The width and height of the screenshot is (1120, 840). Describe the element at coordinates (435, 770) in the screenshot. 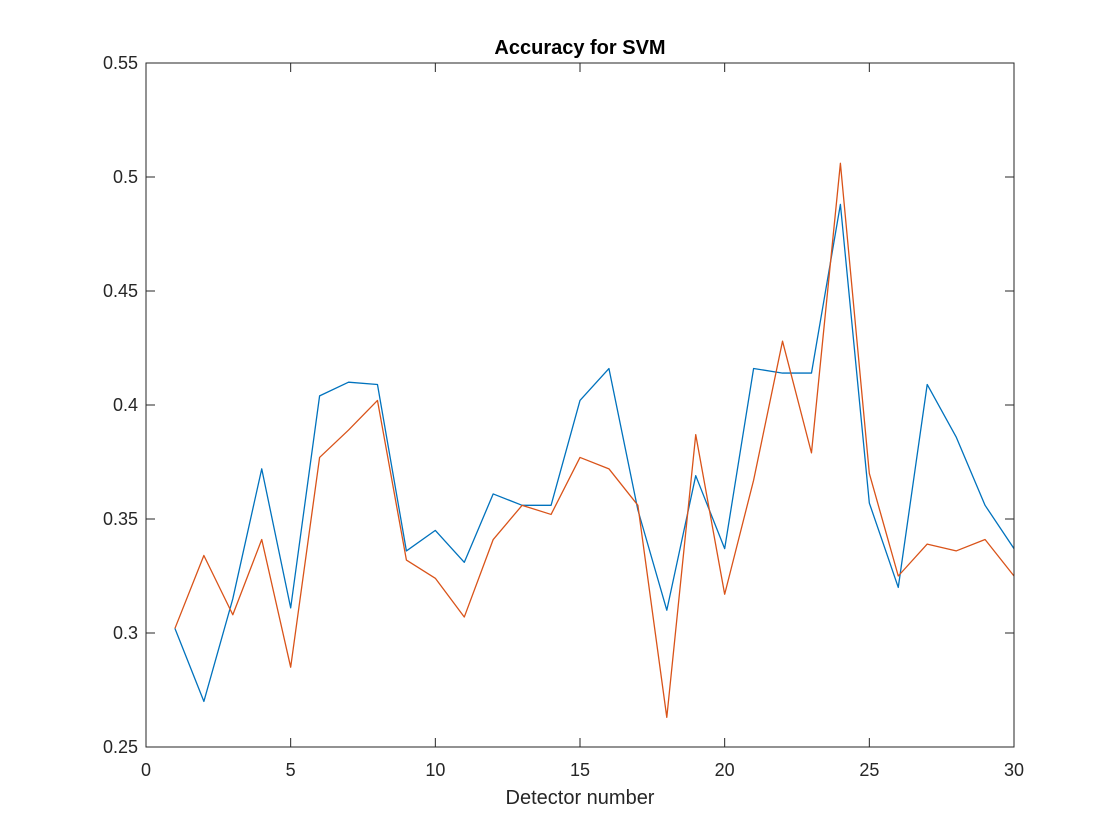

I see `x-tick-label: 10` at that location.